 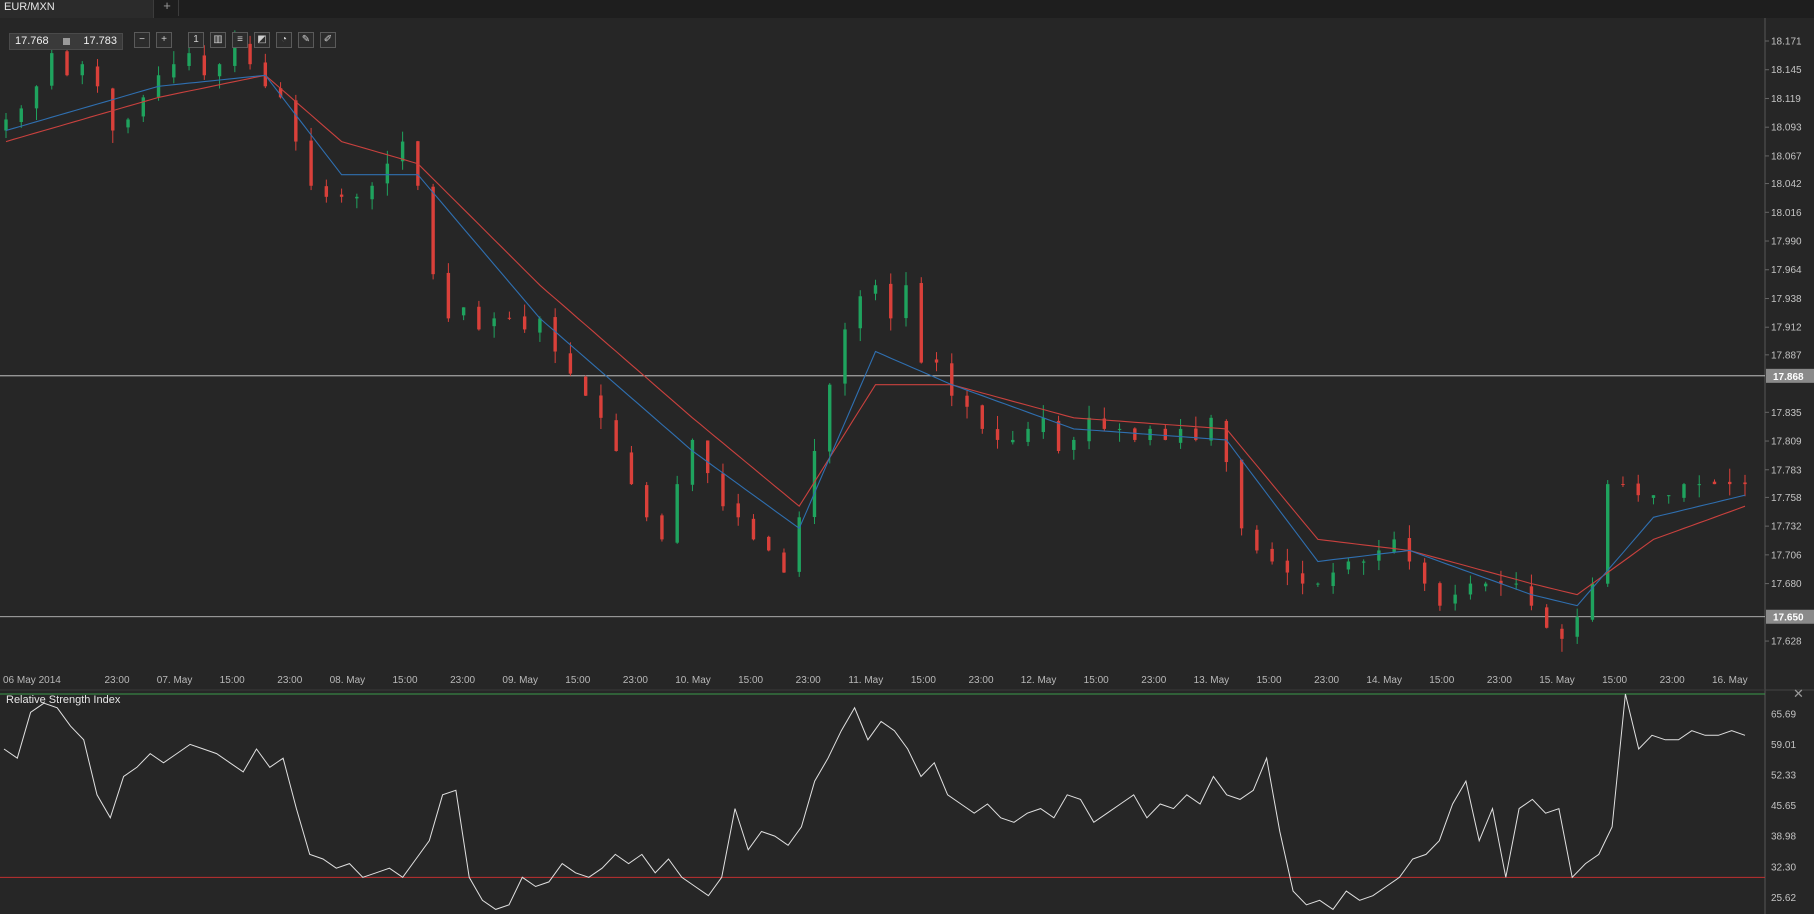 I want to click on zoom-in-icon: +, so click(x=164, y=40).